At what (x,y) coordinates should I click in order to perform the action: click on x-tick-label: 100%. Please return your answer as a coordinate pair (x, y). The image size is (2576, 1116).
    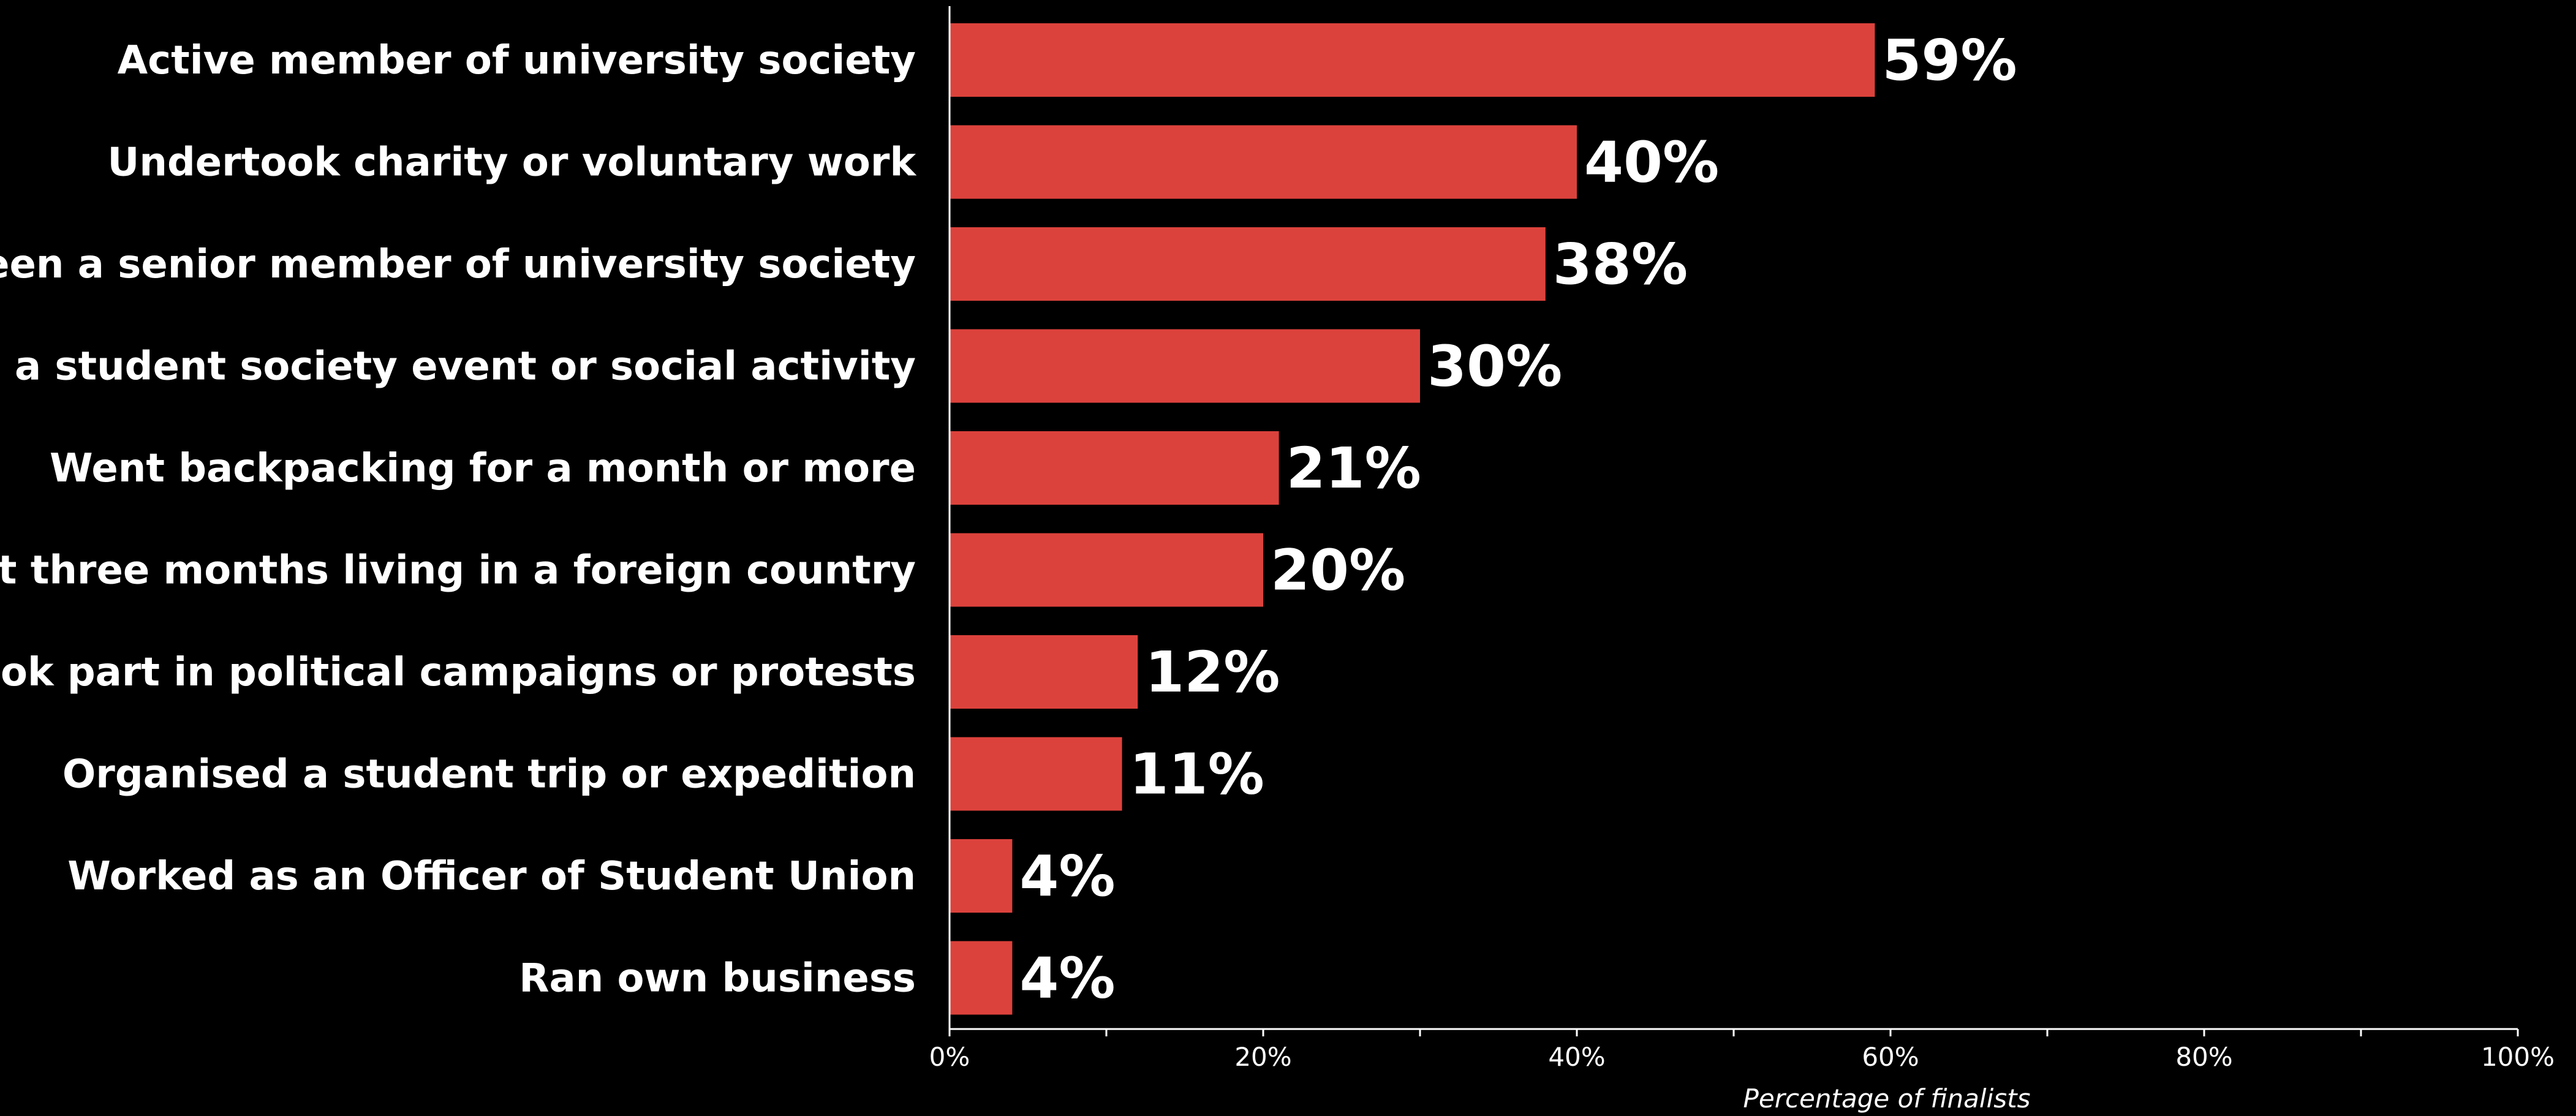
    Looking at the image, I should click on (2518, 1057).